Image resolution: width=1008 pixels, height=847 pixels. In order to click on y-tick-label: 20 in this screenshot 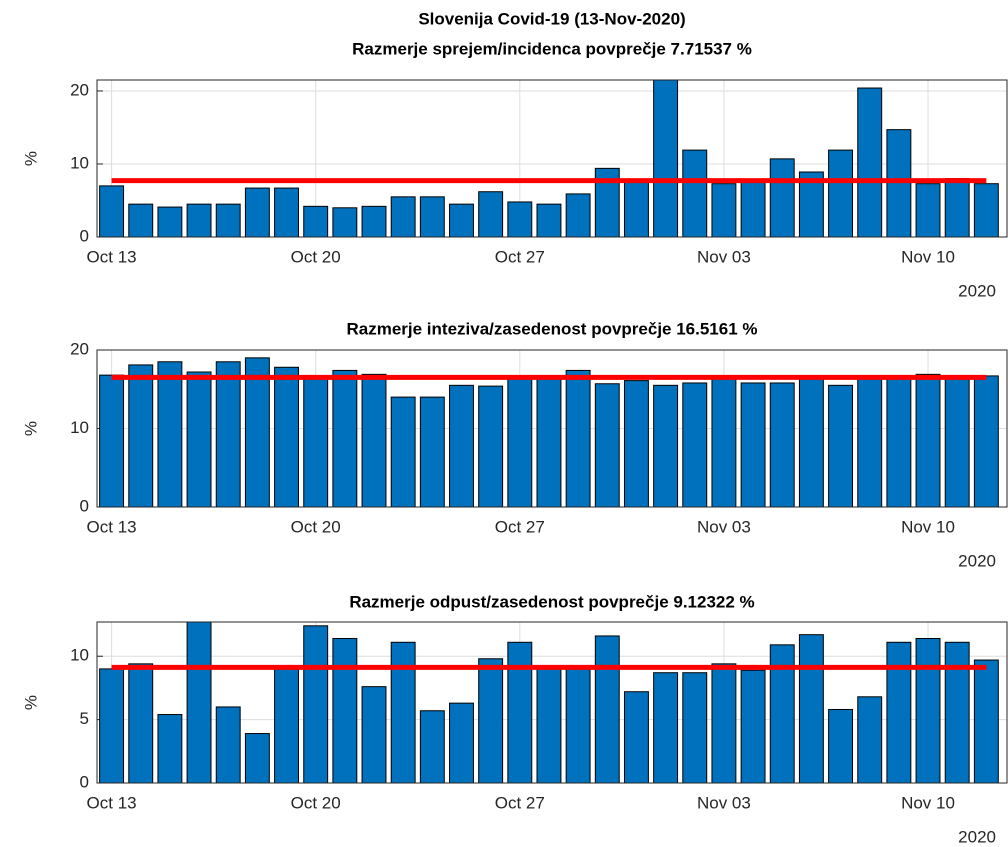, I will do `click(79, 89)`.